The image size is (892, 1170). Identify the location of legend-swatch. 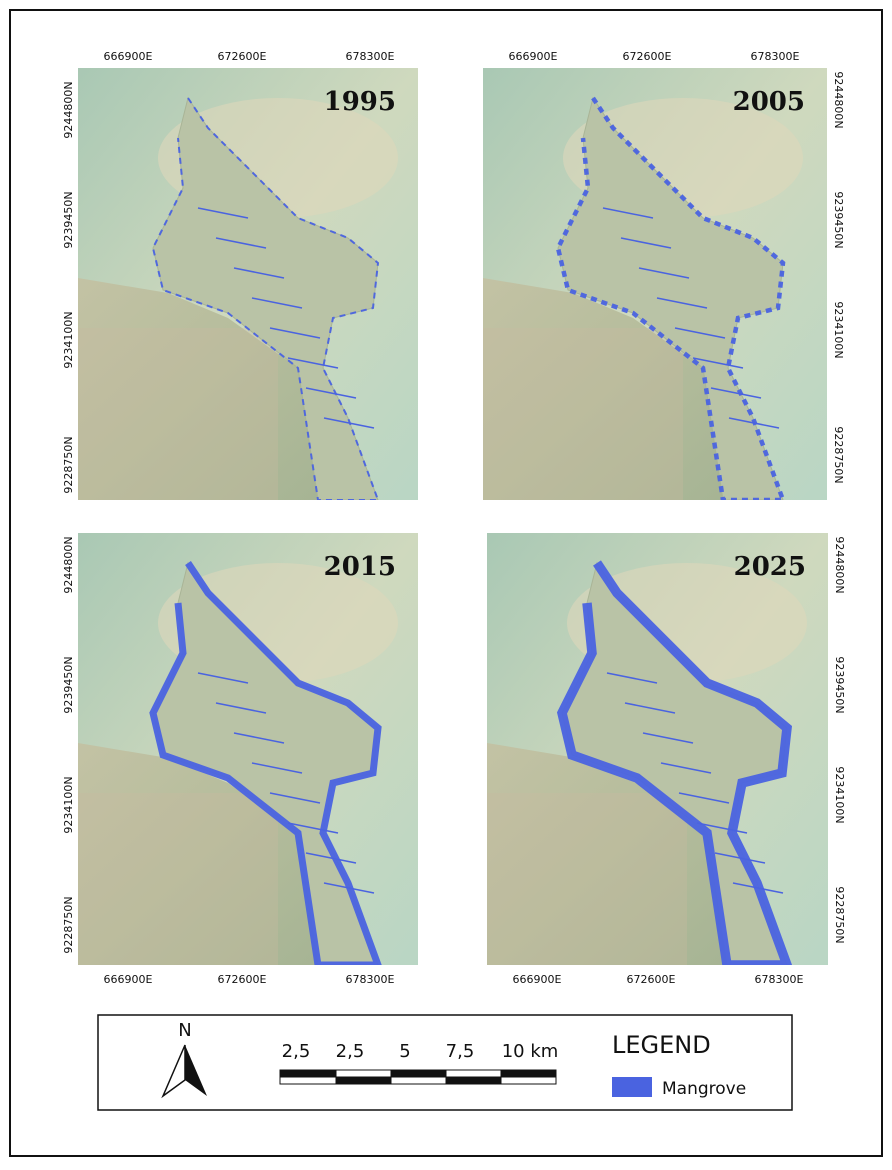
(632, 1087).